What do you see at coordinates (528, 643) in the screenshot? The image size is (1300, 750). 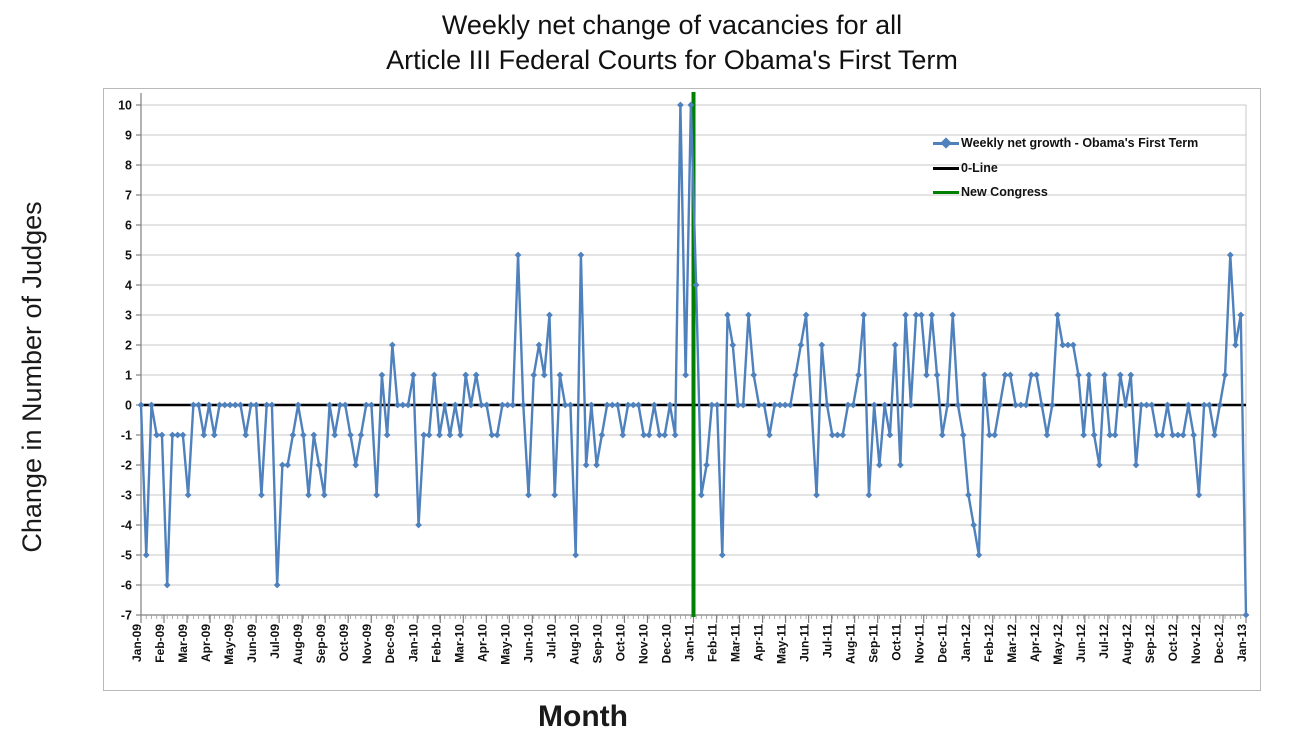 I see `x-tick-label: Jun-10` at bounding box center [528, 643].